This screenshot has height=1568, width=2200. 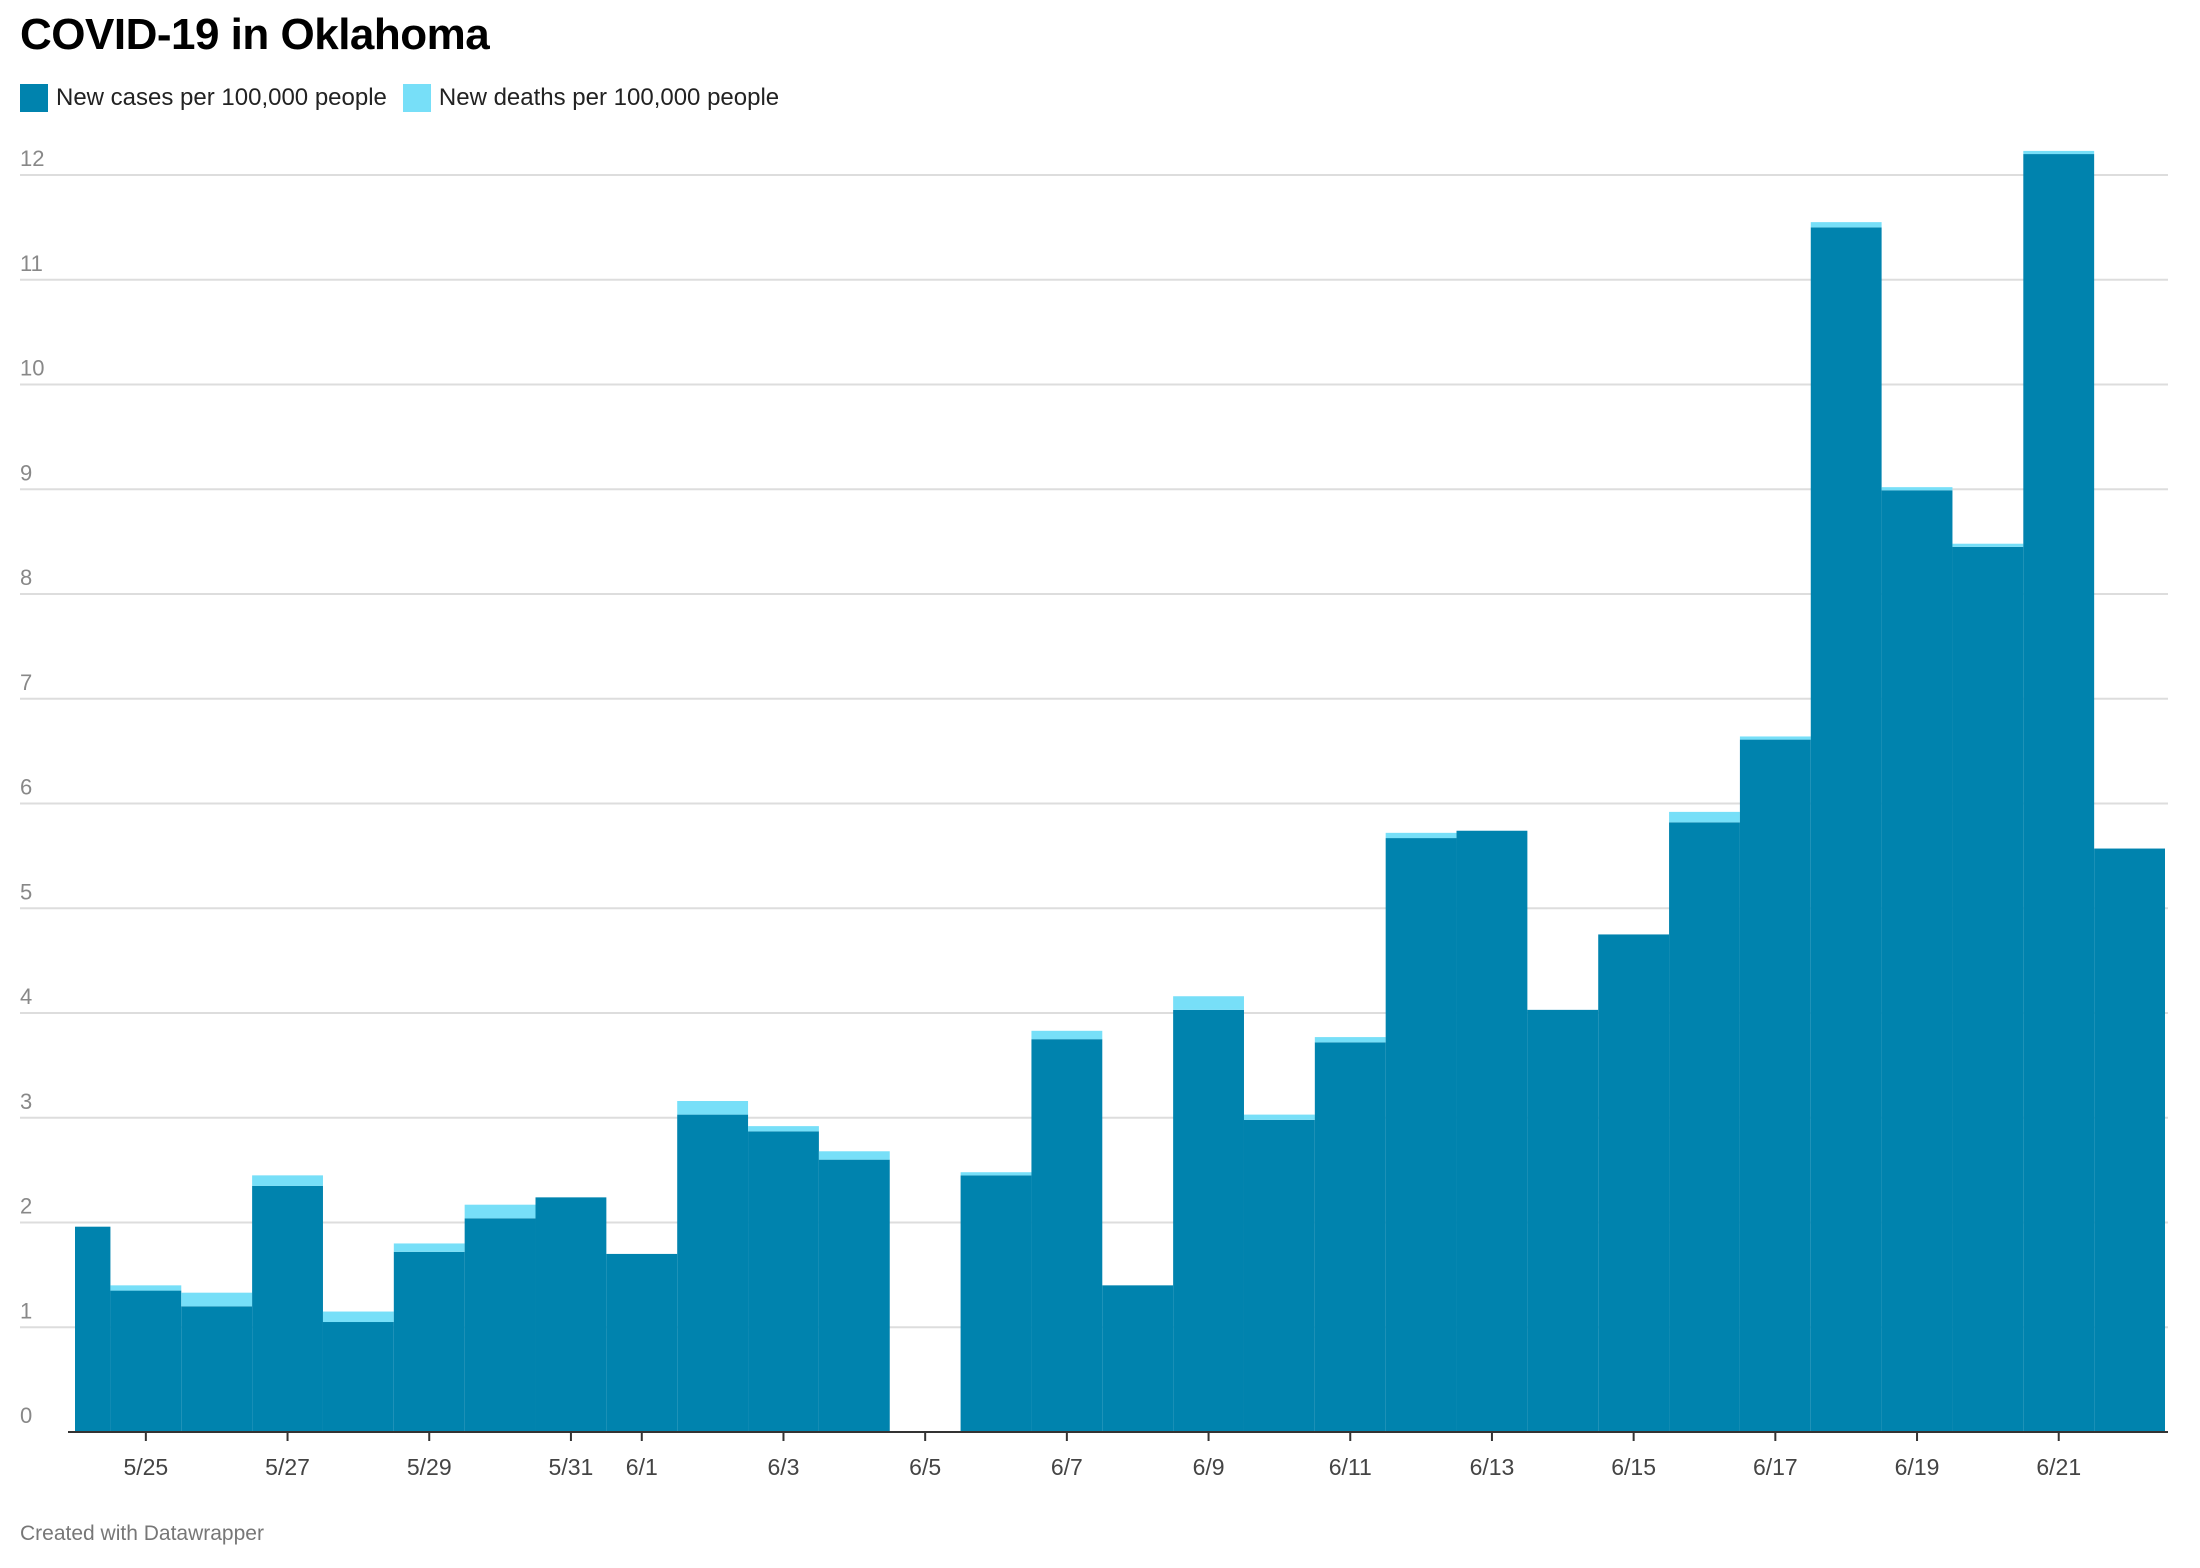 What do you see at coordinates (609, 97) in the screenshot?
I see `legend-label-deaths: New deaths per 100,000 people` at bounding box center [609, 97].